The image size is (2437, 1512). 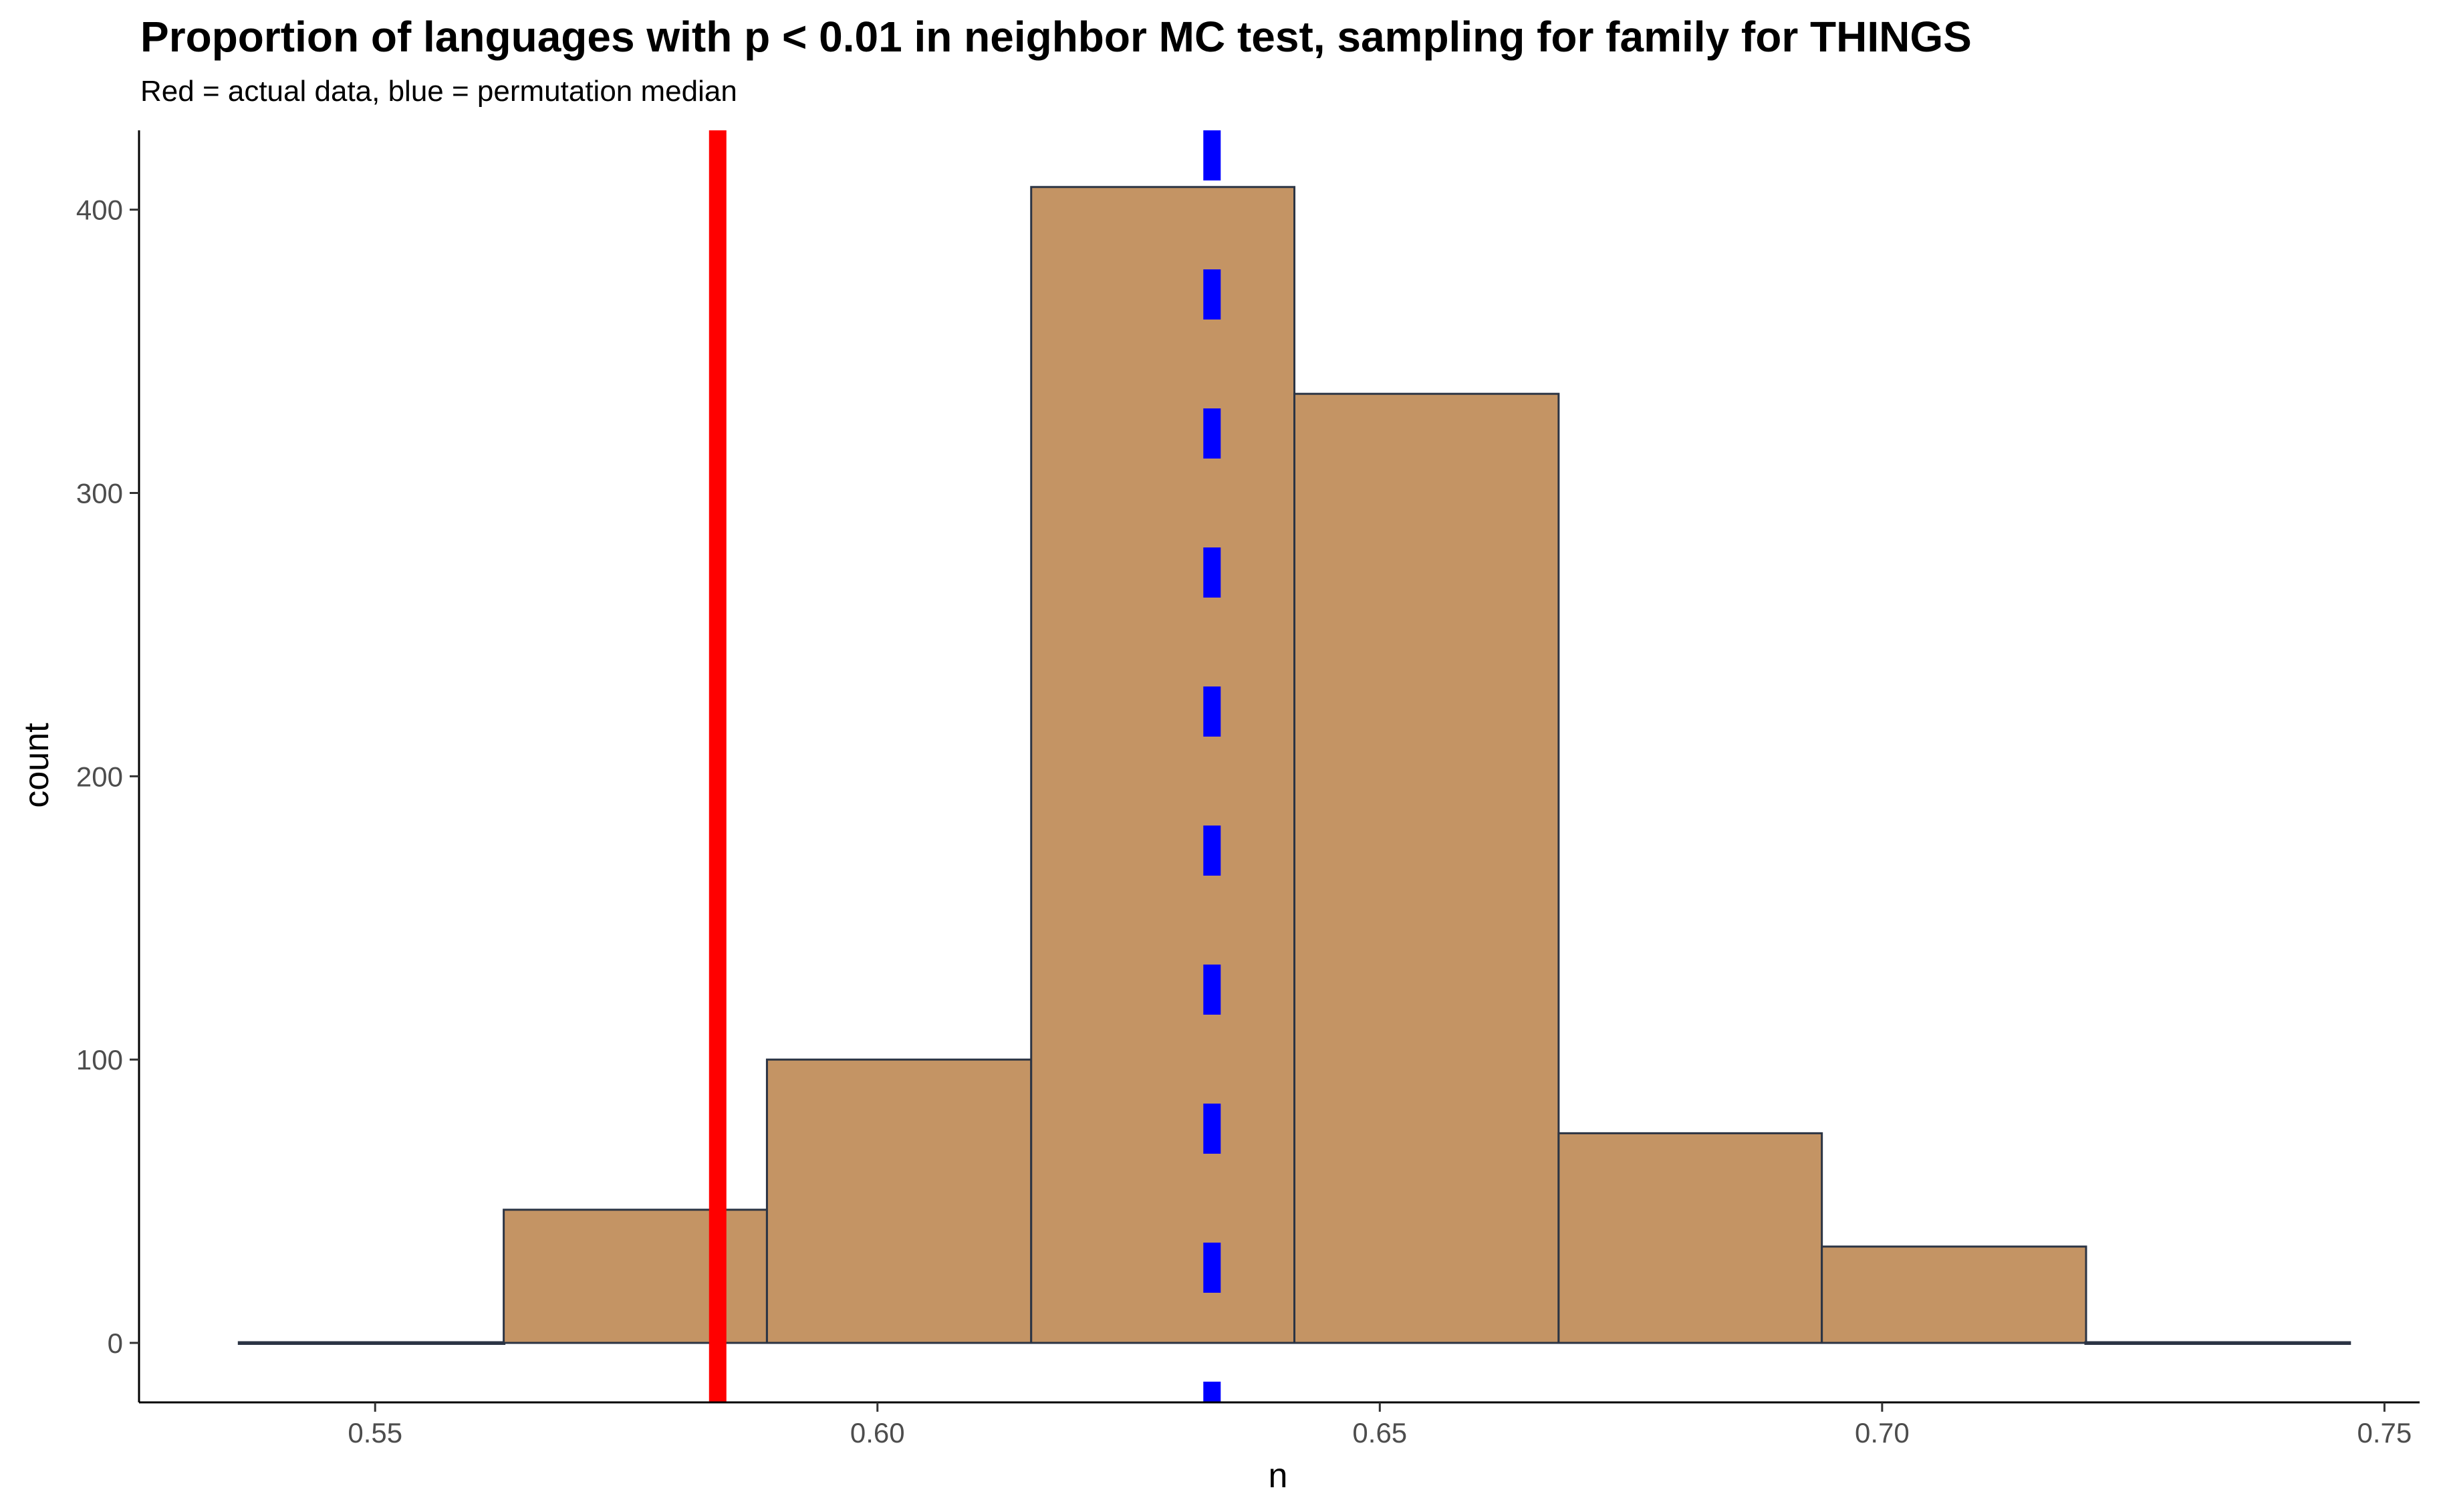 I want to click on y-tick-label: 400, so click(x=99, y=210).